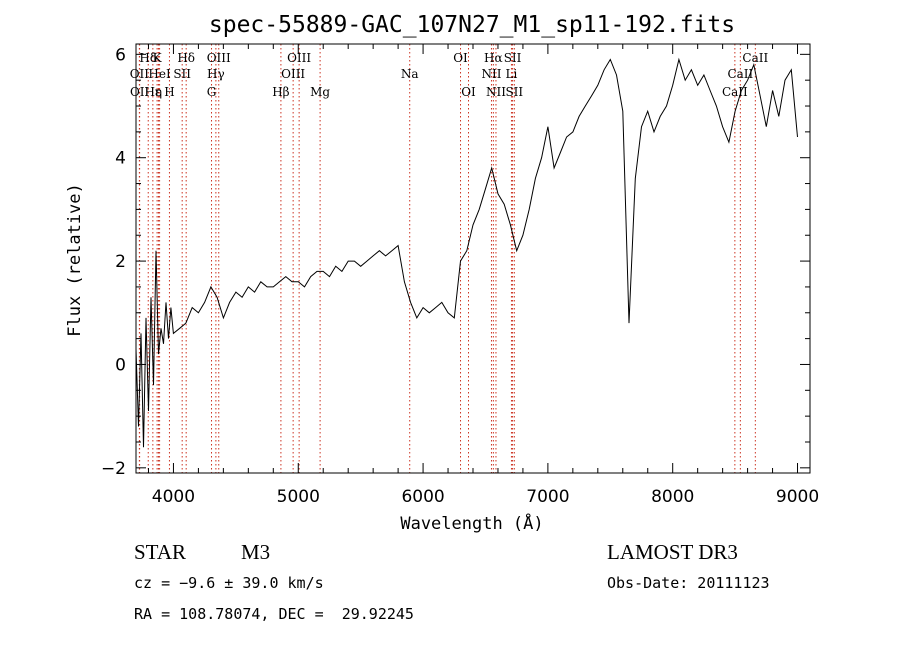 Image resolution: width=900 pixels, height=649 pixels. Describe the element at coordinates (298, 497) in the screenshot. I see `x-tick-label-5000: 5000` at that location.